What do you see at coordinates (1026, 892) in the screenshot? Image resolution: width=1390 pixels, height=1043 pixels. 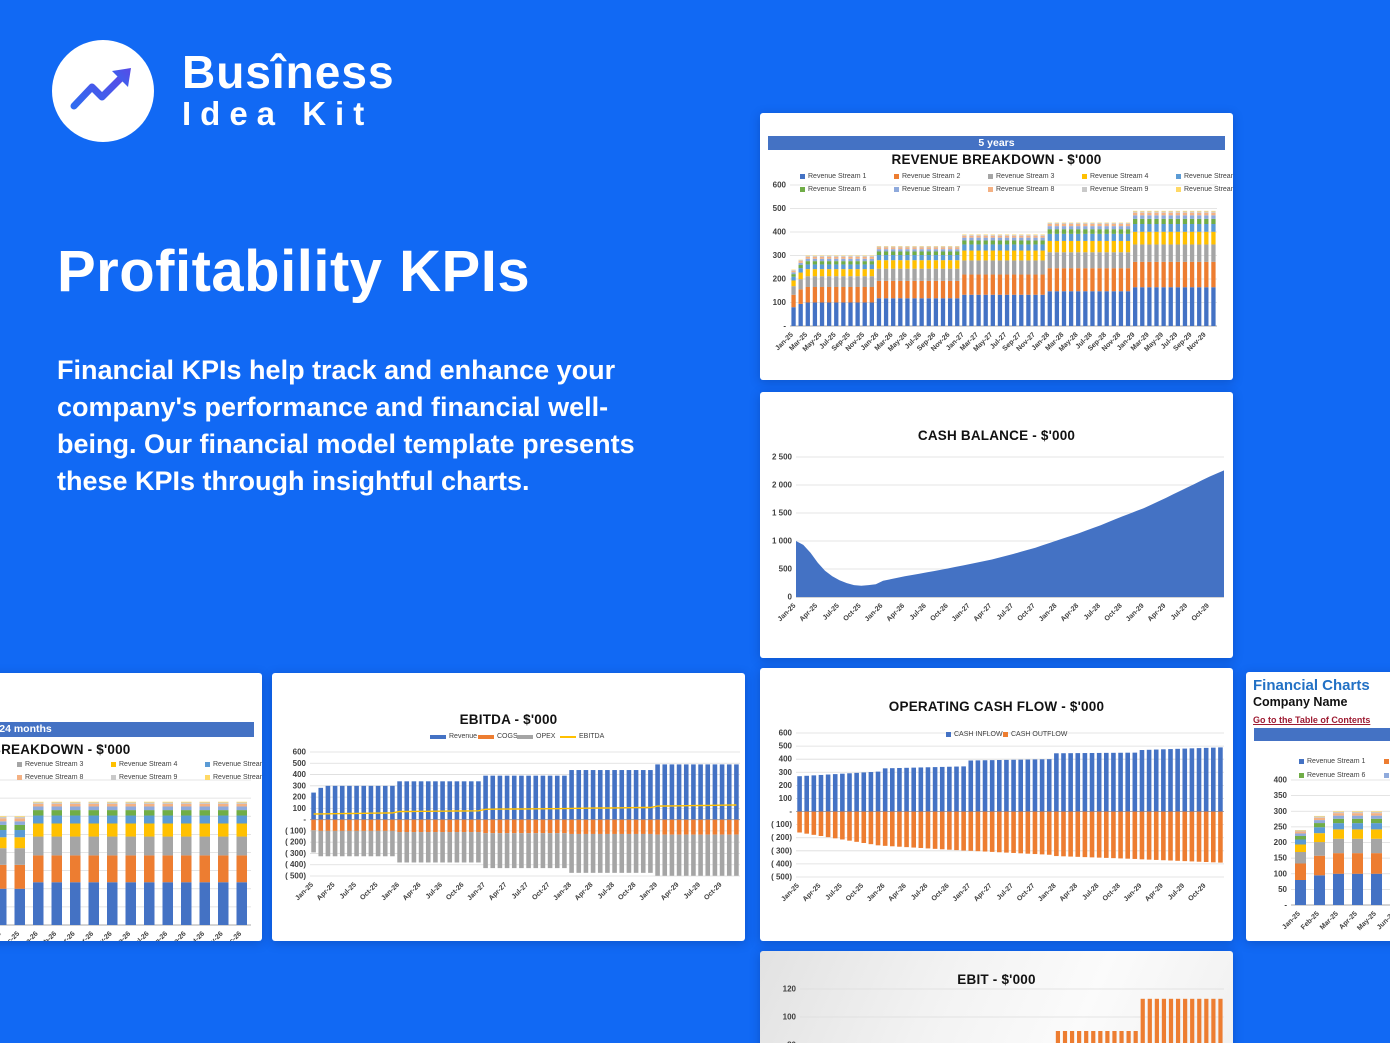 I see `svg-text: Oct-27` at bounding box center [1026, 892].